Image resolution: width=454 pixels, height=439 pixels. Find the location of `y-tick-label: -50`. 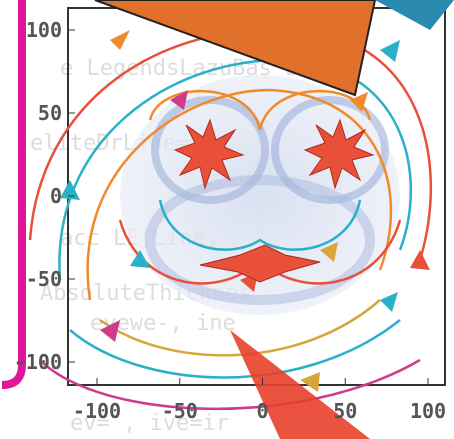

y-tick-label: -50 is located at coordinates (44, 279).